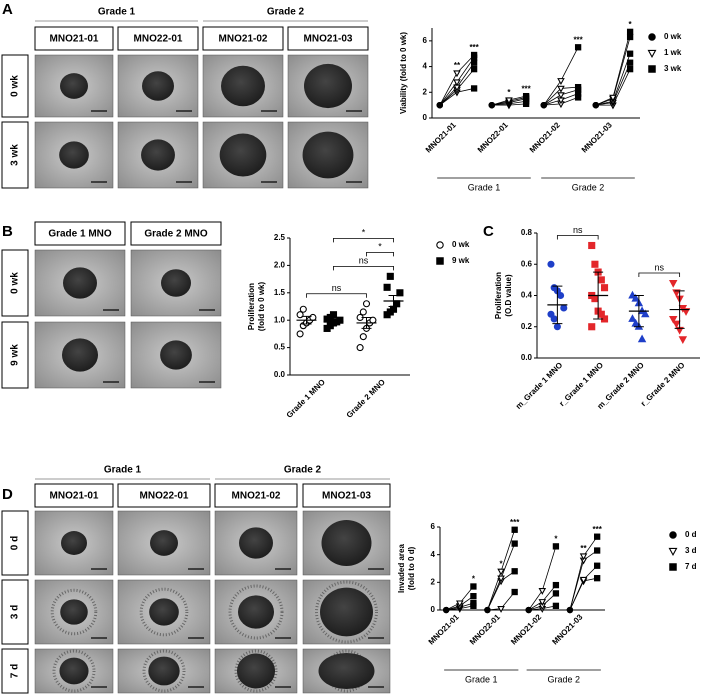  What do you see at coordinates (663, 385) in the screenshot?
I see `x-tick-label: r_Grade 2 MNO` at bounding box center [663, 385].